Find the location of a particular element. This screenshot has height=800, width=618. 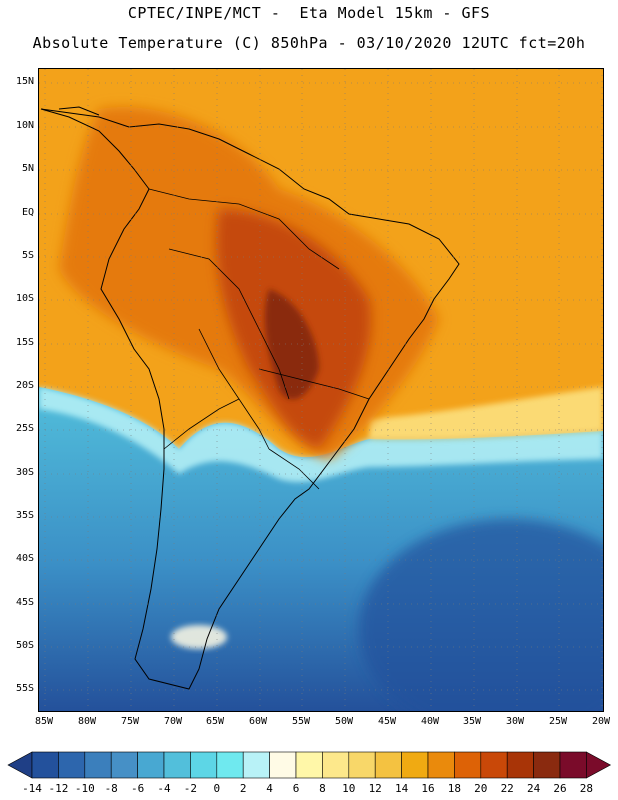

colorbar-label: -14 is located at coordinates (32, 788).